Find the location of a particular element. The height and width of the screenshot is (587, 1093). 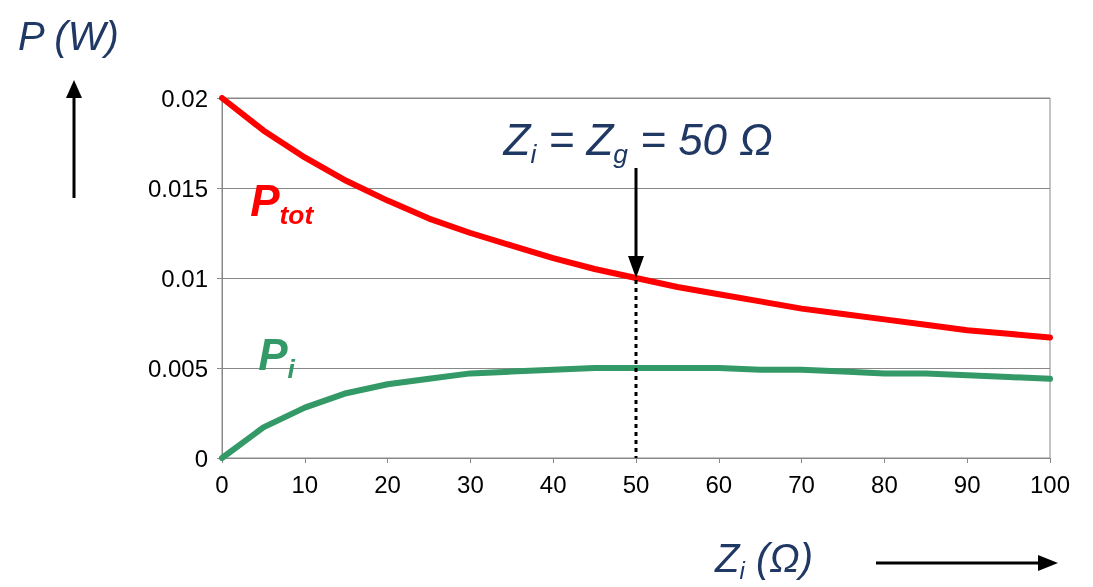

y-axis-title: P (W) is located at coordinates (68, 36).